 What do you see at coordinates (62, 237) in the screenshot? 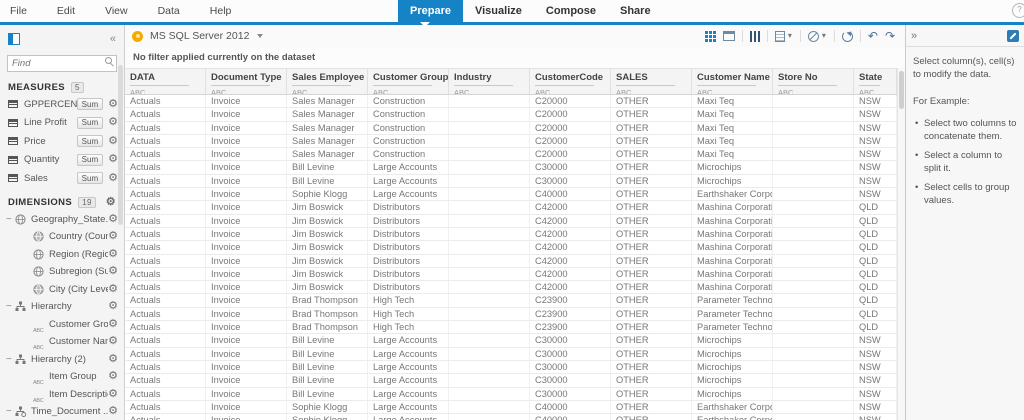
I see `dimension-item: ABC Country (Coun... ⚙` at bounding box center [62, 237].